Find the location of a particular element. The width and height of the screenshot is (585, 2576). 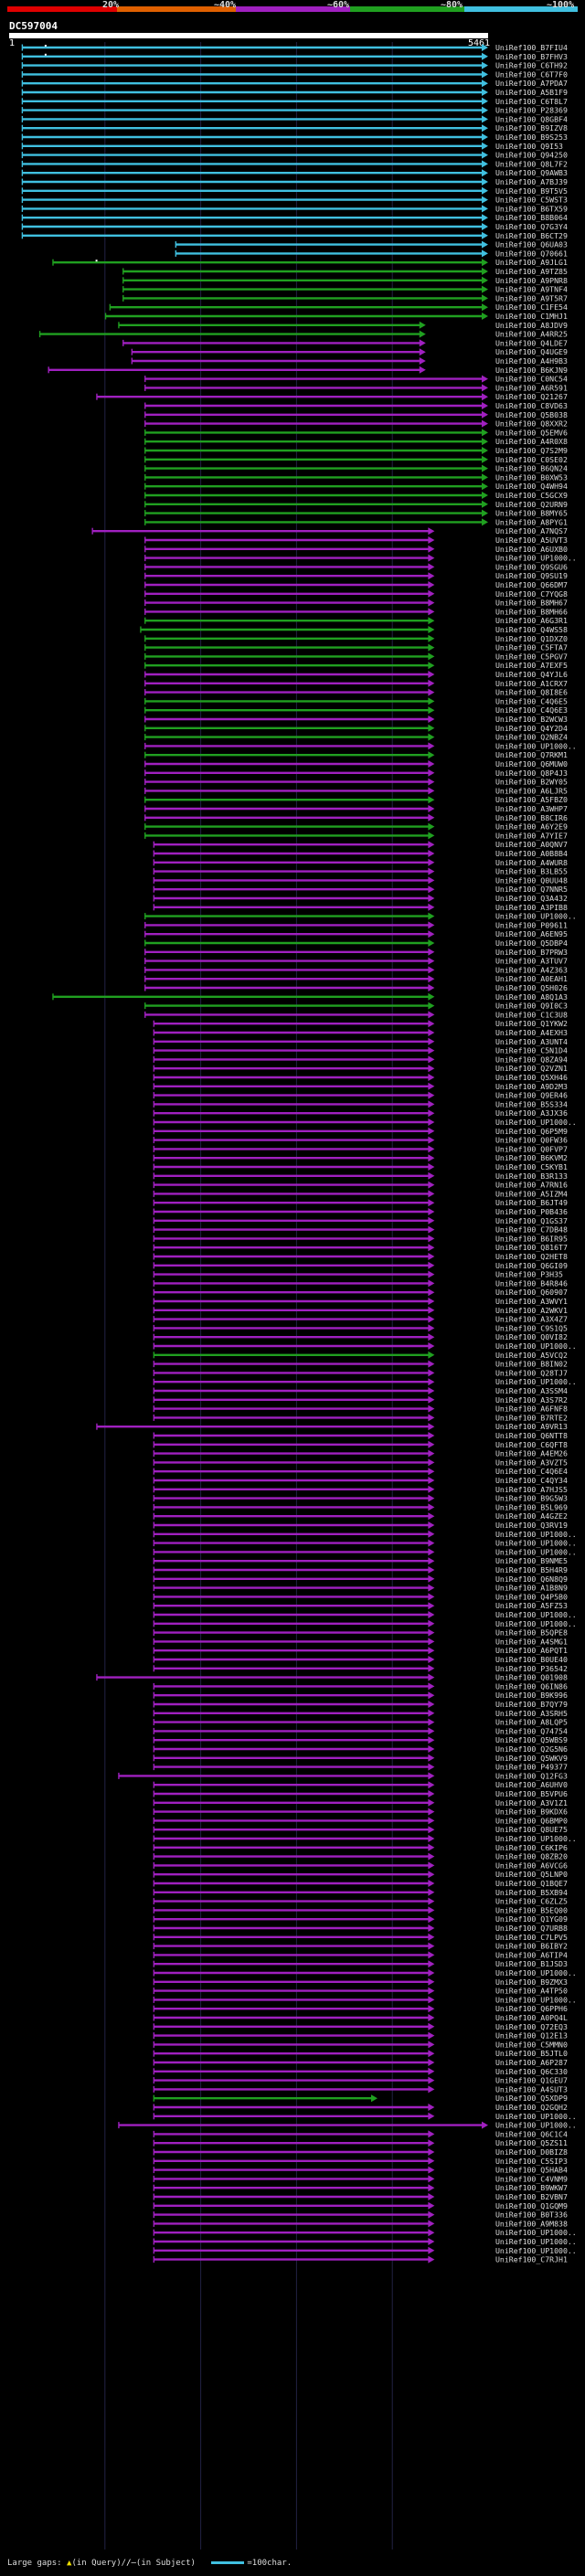

hit-row: UniRef100_Q6C330 is located at coordinates (360, 2071).